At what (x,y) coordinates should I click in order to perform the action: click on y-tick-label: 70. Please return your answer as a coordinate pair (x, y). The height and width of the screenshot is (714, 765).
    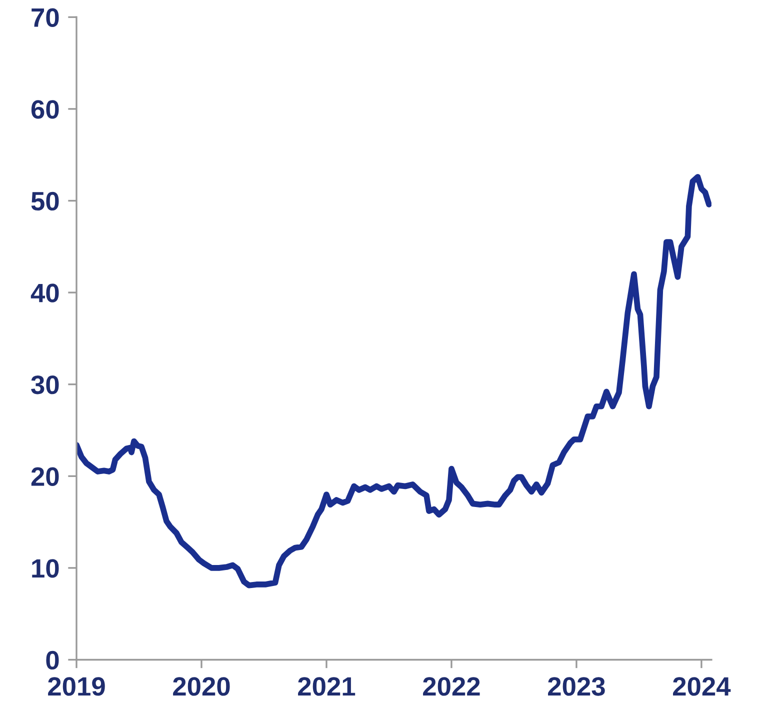
    Looking at the image, I should click on (45, 17).